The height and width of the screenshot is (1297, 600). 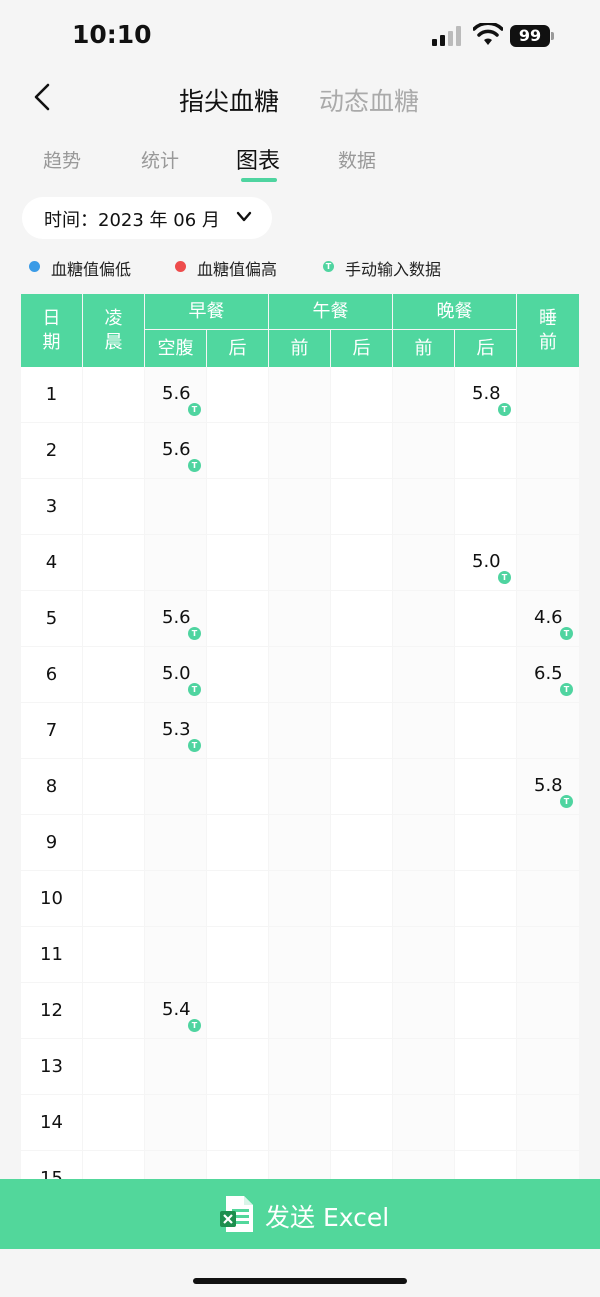 What do you see at coordinates (357, 161) in the screenshot?
I see `tab-data: 数据` at bounding box center [357, 161].